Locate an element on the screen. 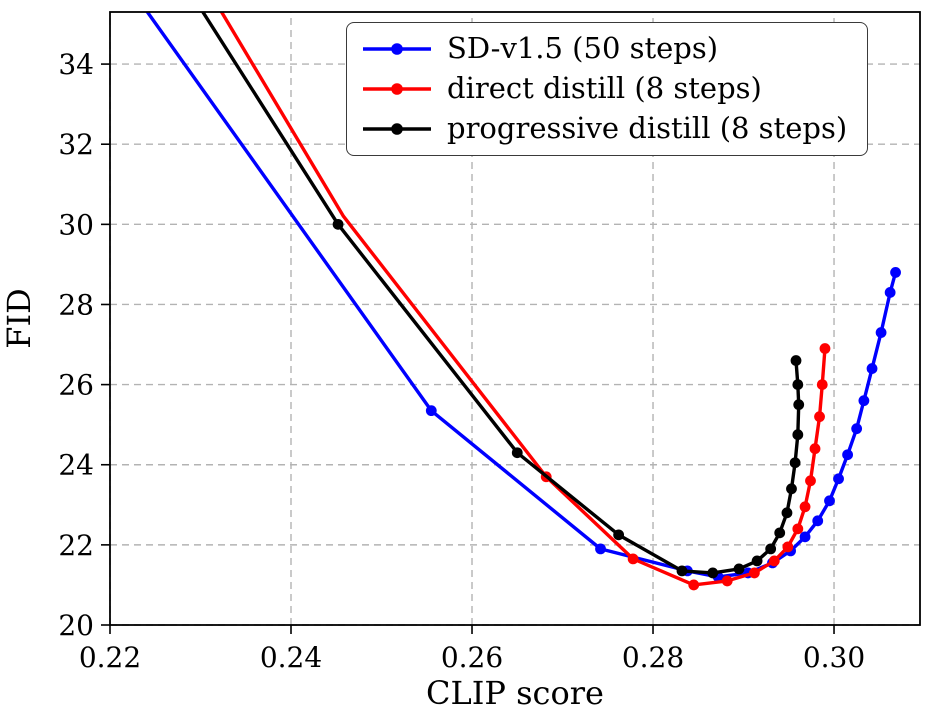 The image size is (929, 720). svg-text: 24 is located at coordinates (76, 465).